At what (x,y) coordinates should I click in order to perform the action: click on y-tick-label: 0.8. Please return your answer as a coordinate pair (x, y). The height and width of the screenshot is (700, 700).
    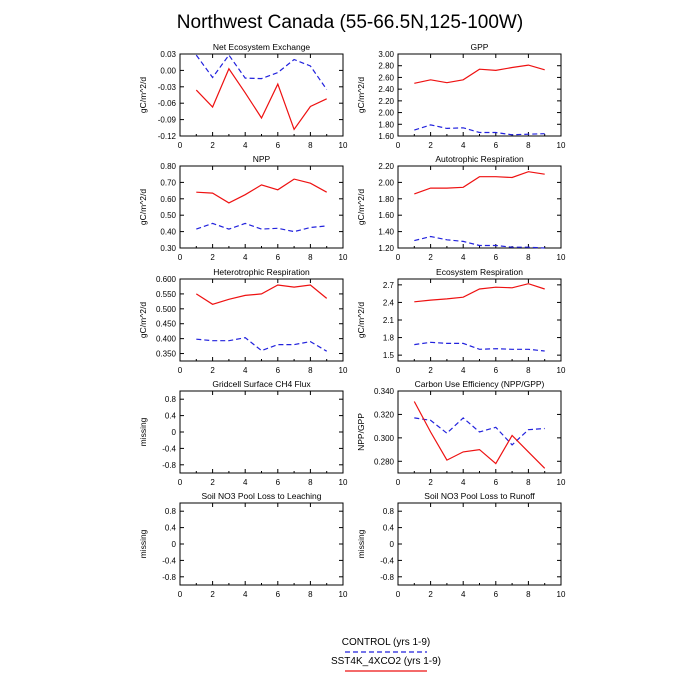
    Looking at the image, I should click on (171, 511).